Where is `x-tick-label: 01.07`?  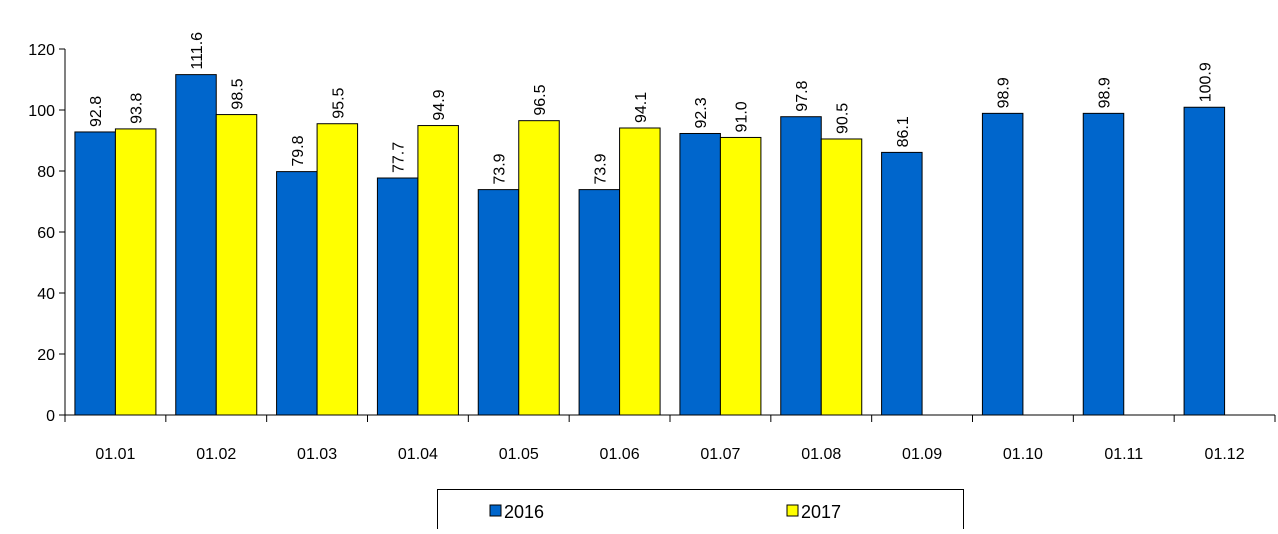 x-tick-label: 01.07 is located at coordinates (720, 454).